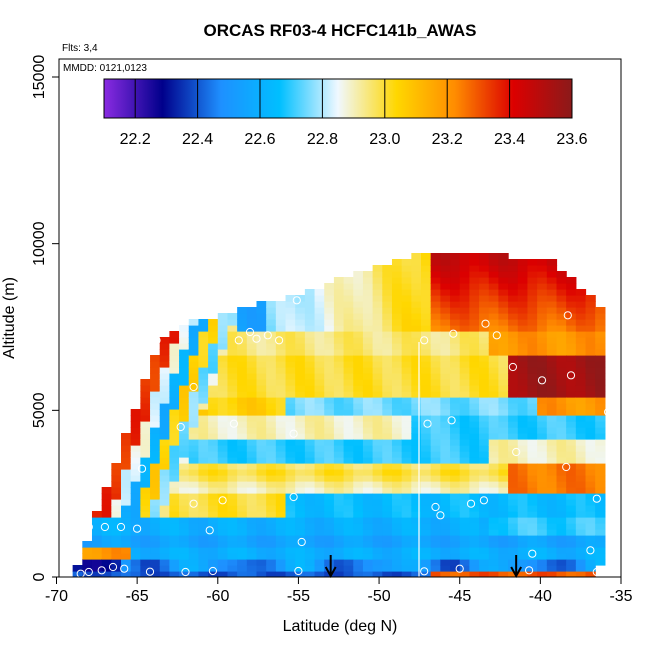 The height and width of the screenshot is (650, 650). I want to click on arrows, so click(423, 567).